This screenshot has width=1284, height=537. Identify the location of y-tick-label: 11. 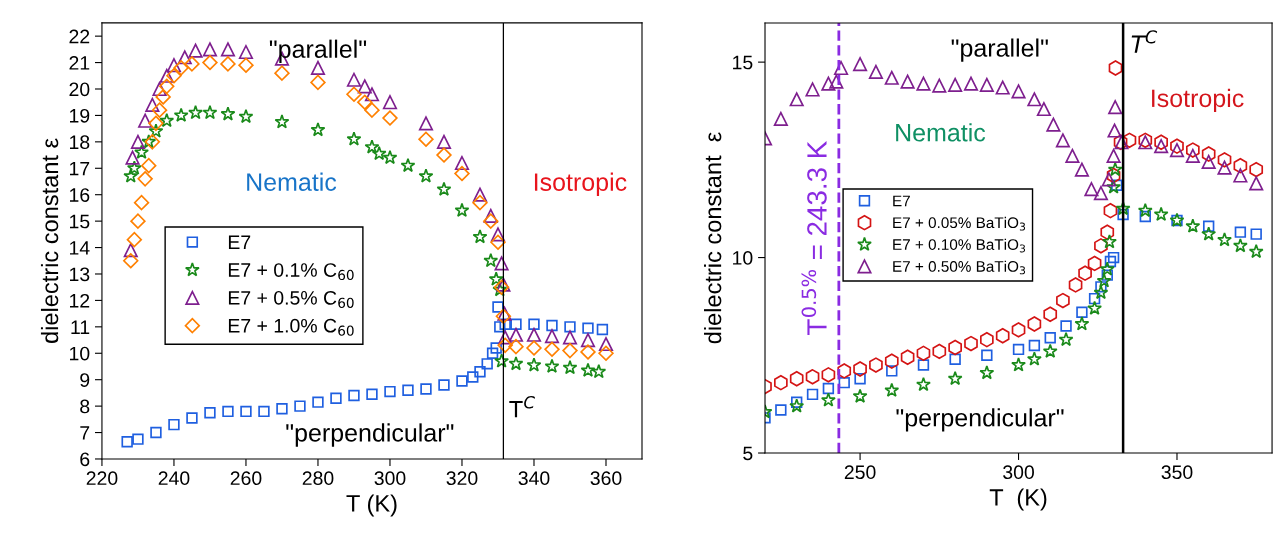
(80, 327).